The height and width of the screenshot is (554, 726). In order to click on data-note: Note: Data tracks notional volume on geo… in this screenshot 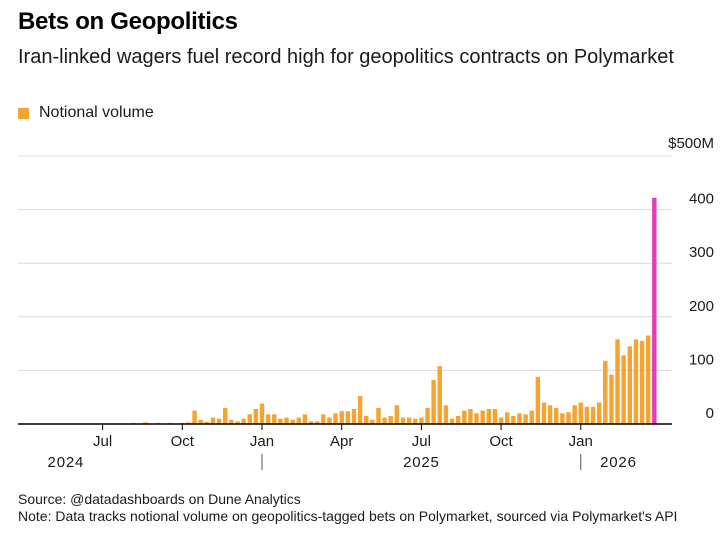, I will do `click(348, 516)`.